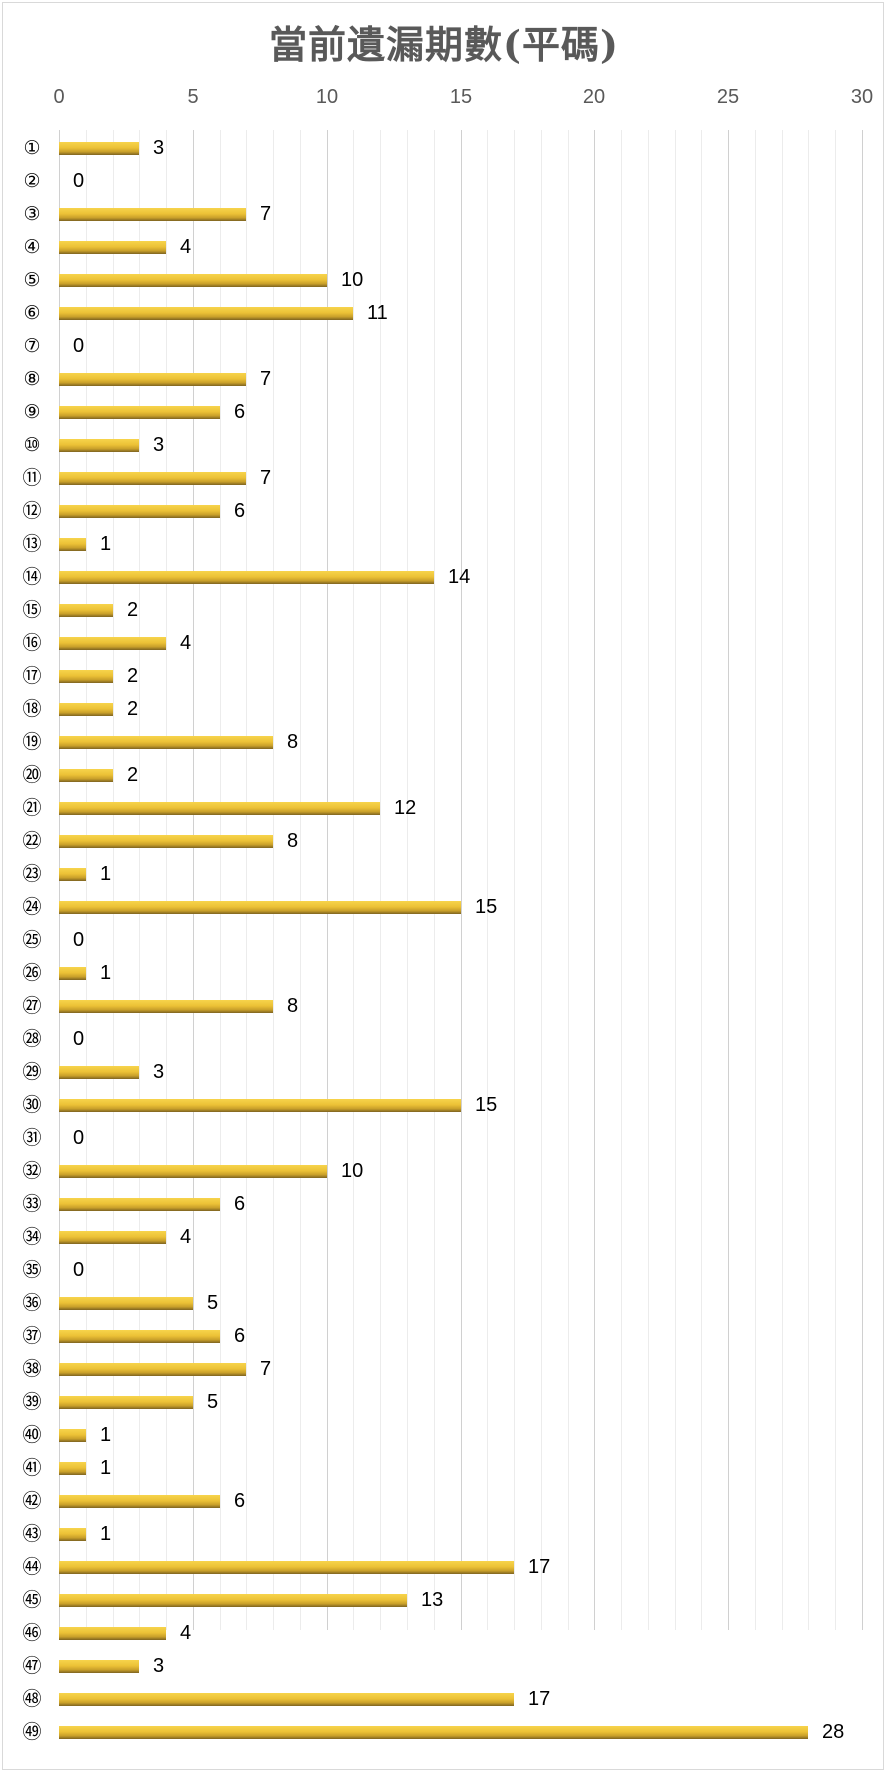  Describe the element at coordinates (32, 775) in the screenshot. I see `category-label: ⑳` at that location.